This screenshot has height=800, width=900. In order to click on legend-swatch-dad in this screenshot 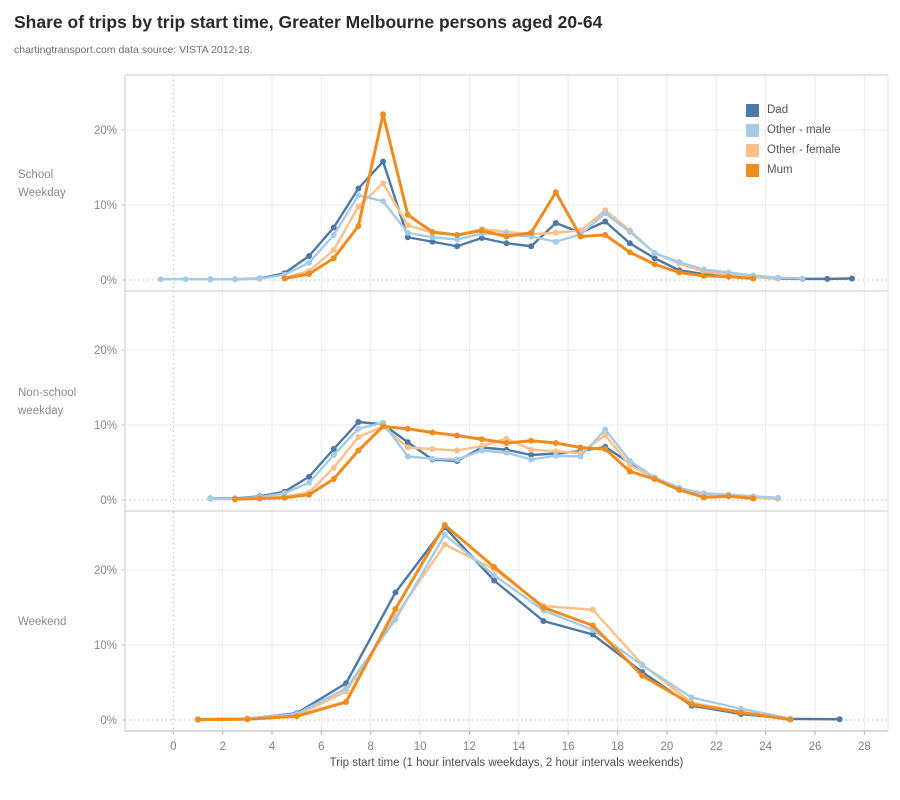, I will do `click(752, 110)`.